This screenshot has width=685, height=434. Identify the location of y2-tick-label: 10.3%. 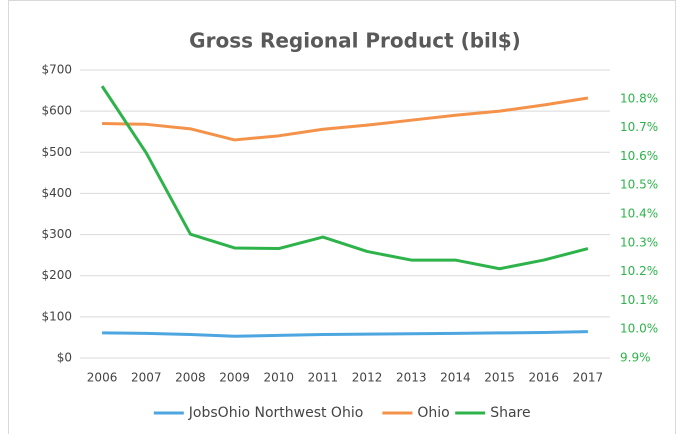
(639, 242).